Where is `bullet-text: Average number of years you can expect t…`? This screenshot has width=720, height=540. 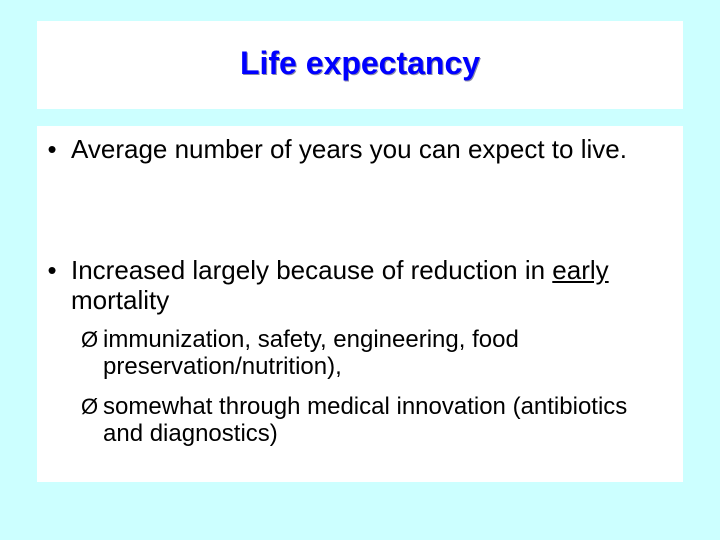 bullet-text: Average number of years you can expect t… is located at coordinates (349, 149).